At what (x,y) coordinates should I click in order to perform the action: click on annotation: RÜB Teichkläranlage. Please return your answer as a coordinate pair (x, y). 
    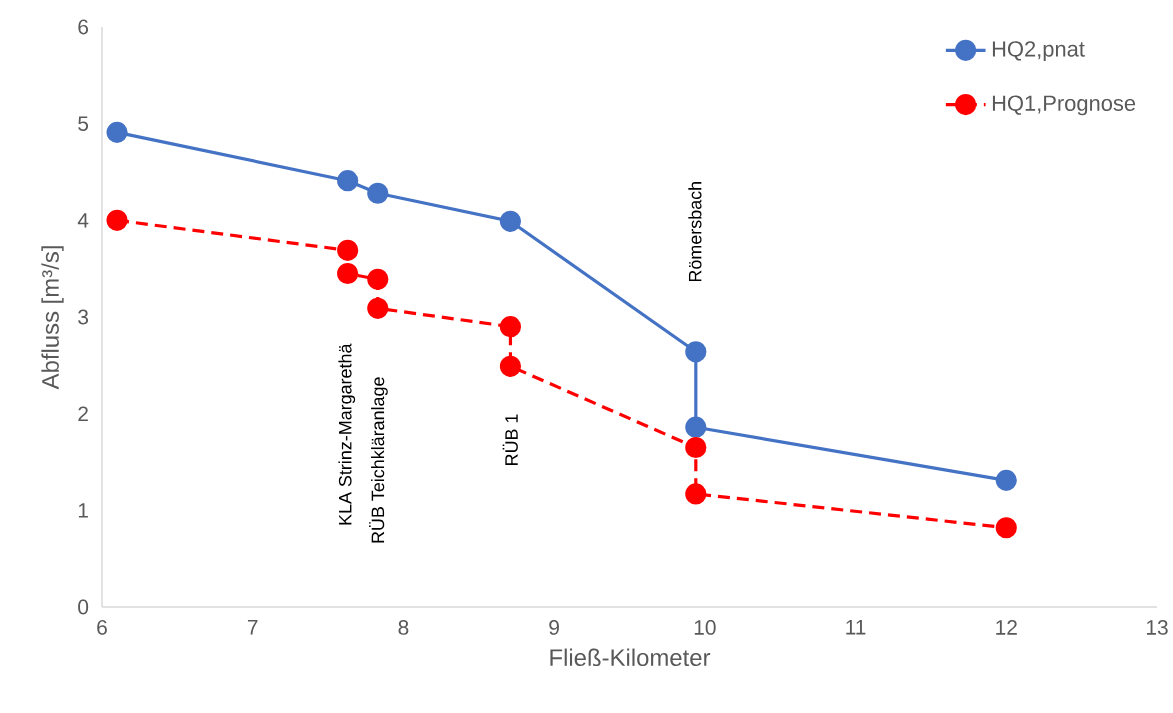
    Looking at the image, I should click on (378, 460).